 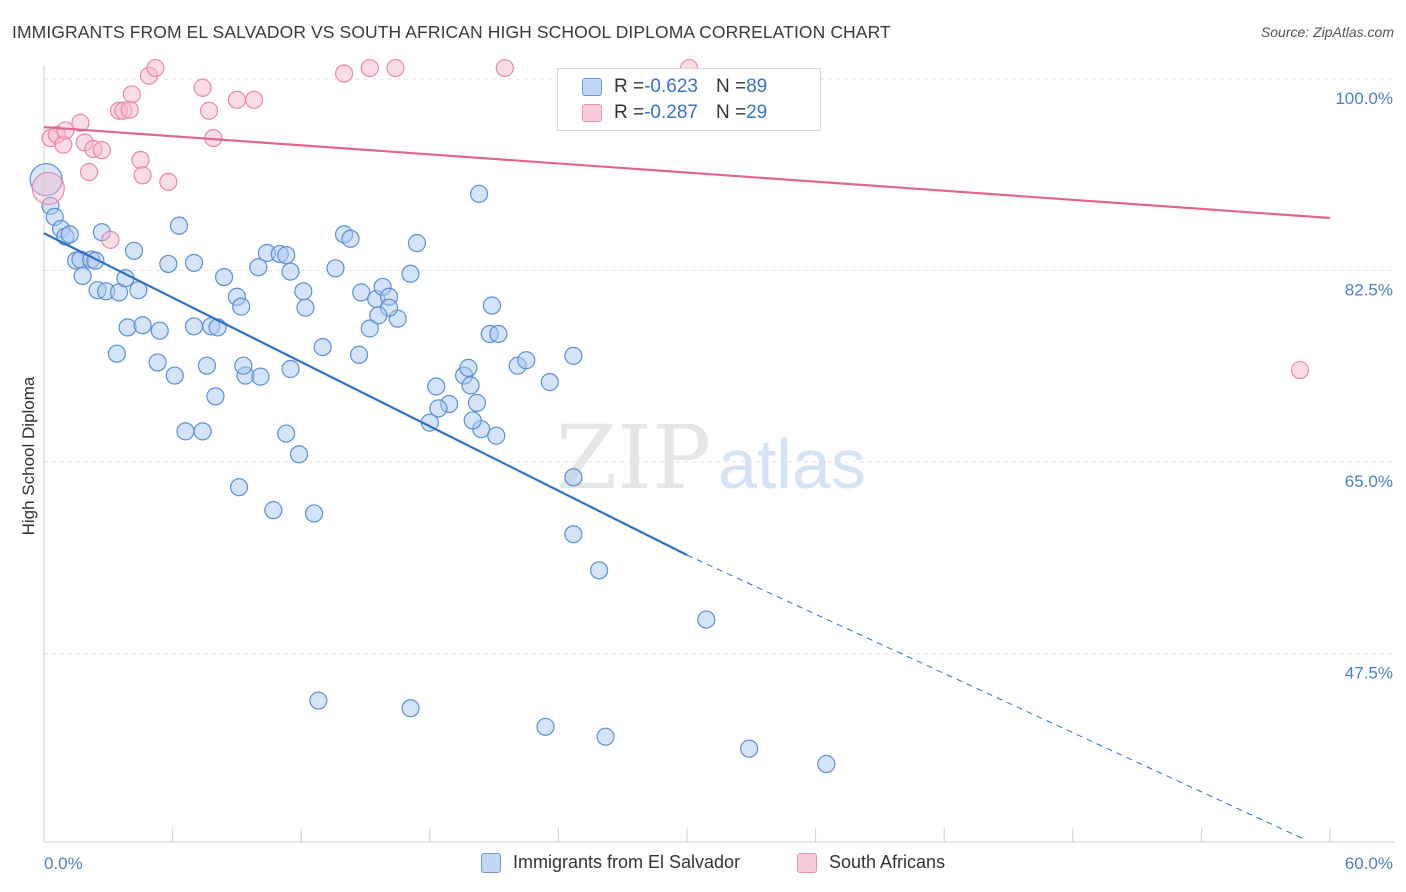 I want to click on legend-n-label: N =, so click(x=731, y=86).